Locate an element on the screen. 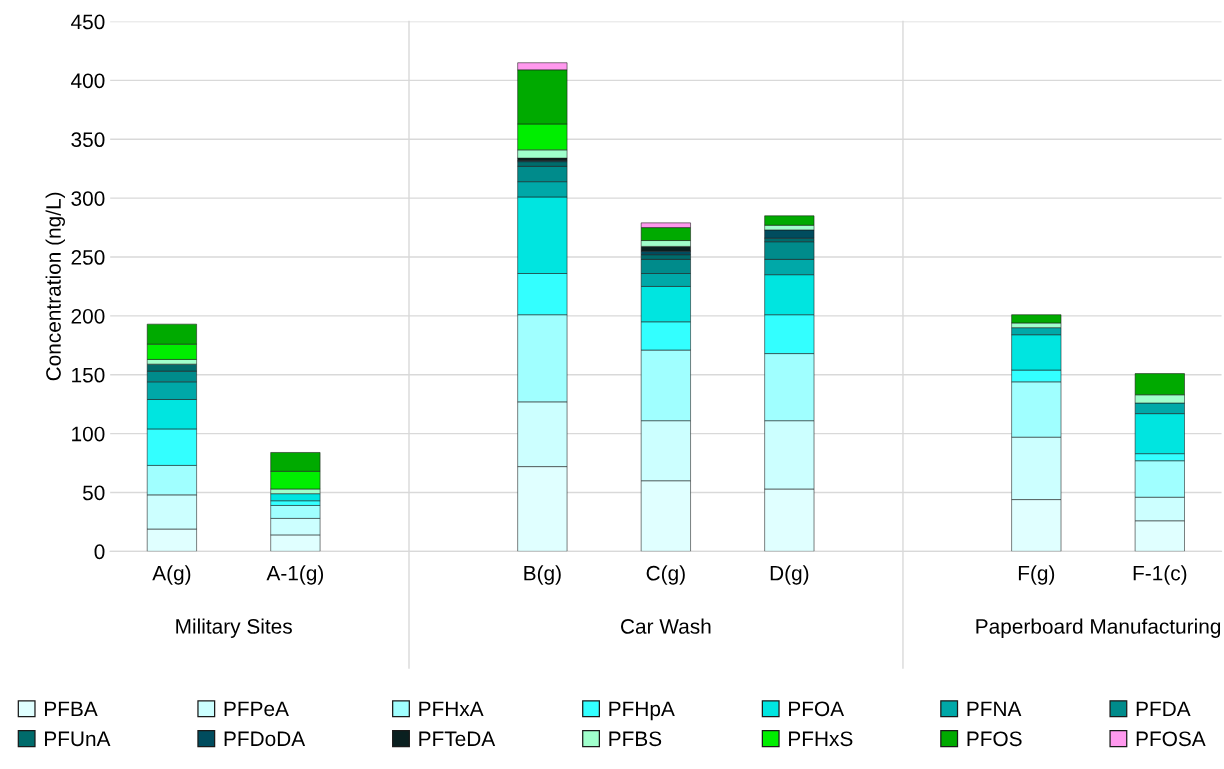 This screenshot has height=769, width=1224. y-tick-label: 300 is located at coordinates (88, 198).